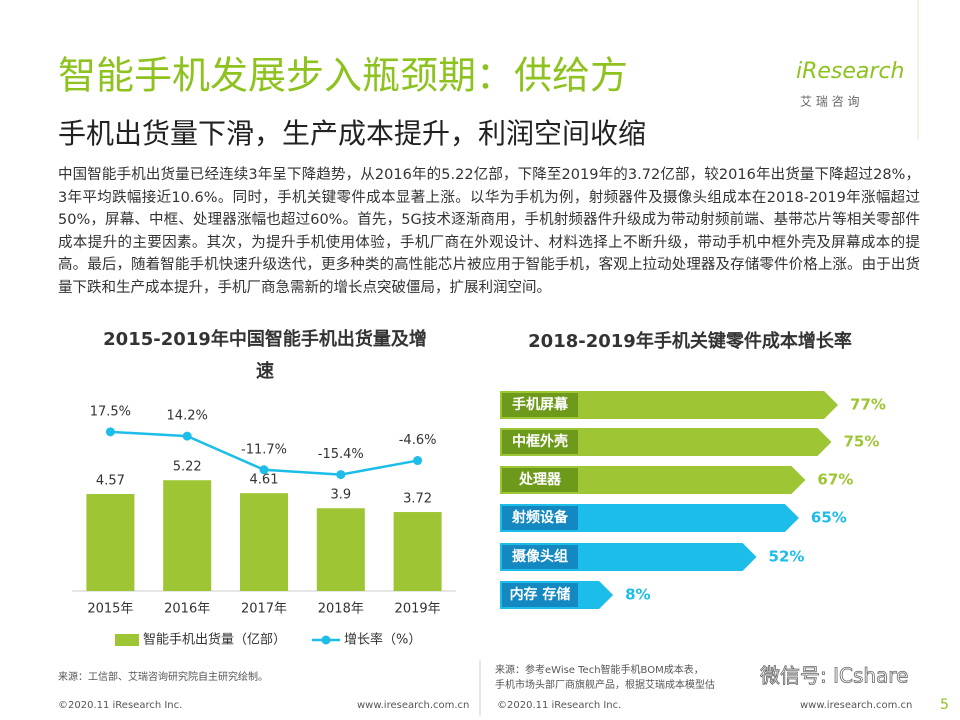  Describe the element at coordinates (343, 76) in the screenshot. I see `title: 智能手机发展步入瓶颈期：供给方` at that location.